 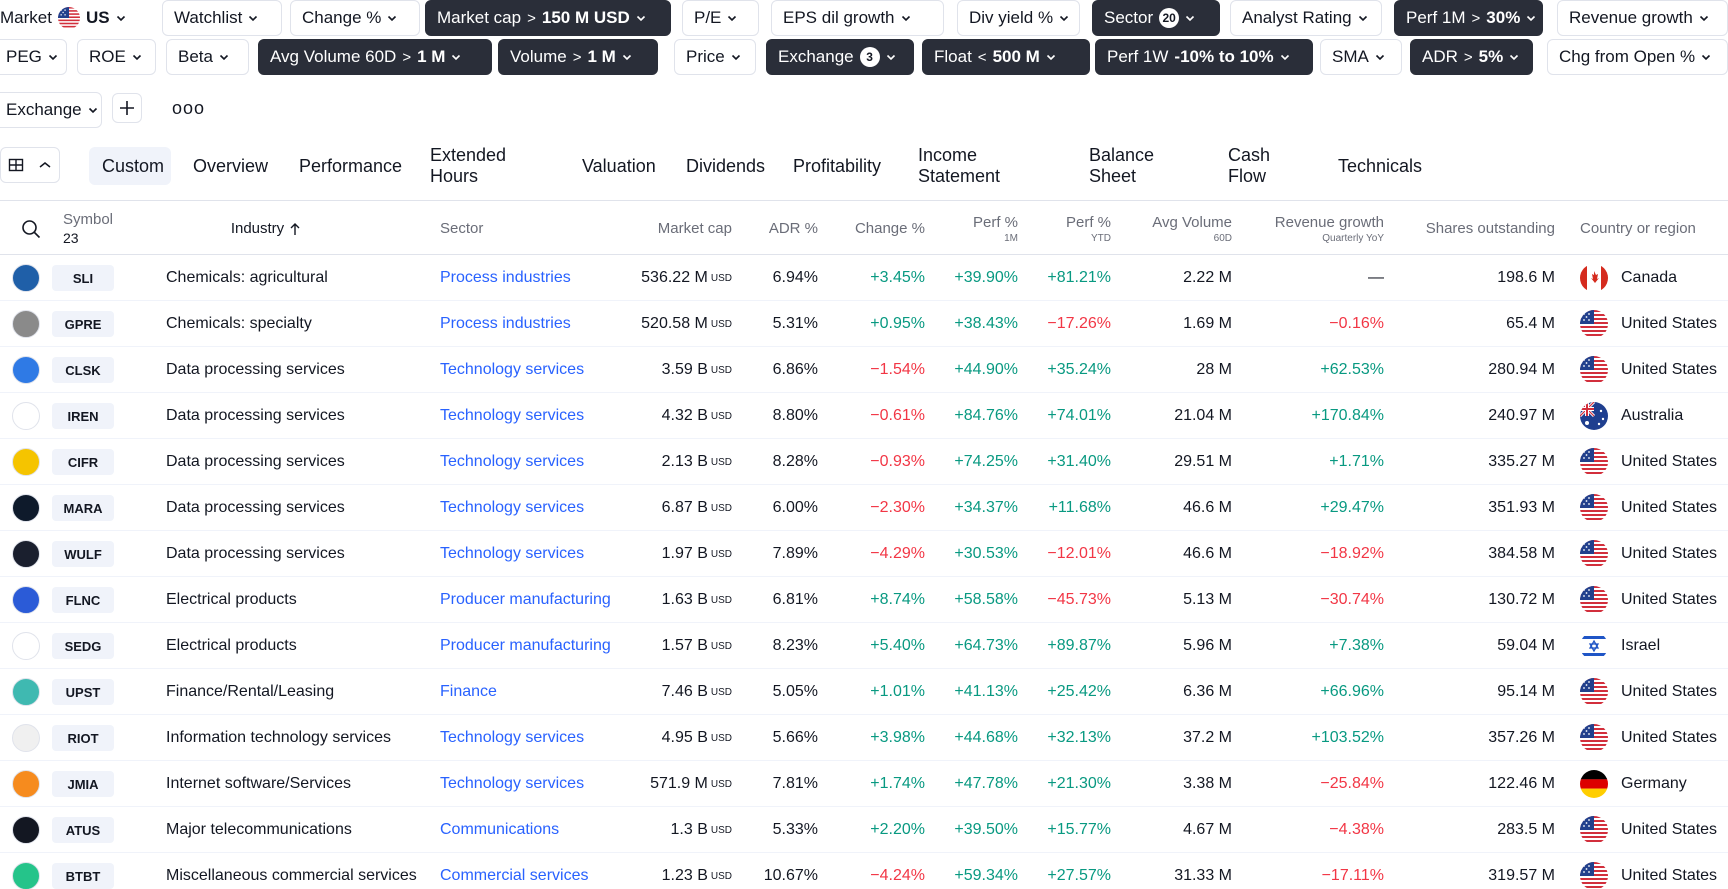 I want to click on filter-price: Price, so click(x=715, y=57).